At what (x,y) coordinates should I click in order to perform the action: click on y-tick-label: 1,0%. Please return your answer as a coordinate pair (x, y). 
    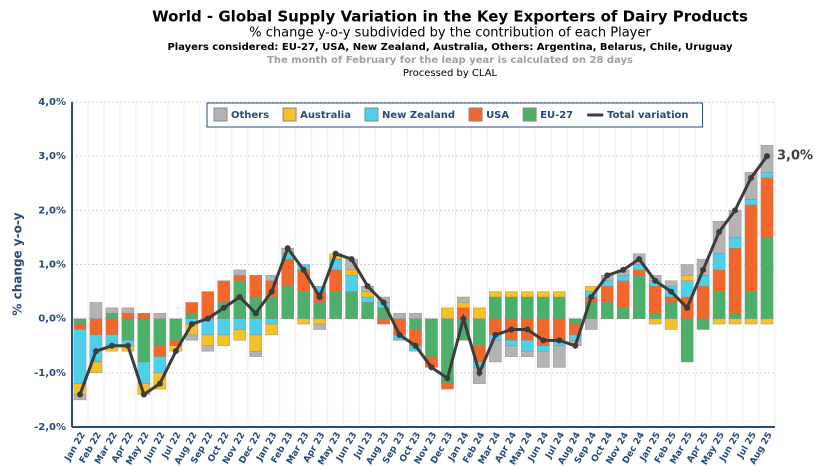
    Looking at the image, I should click on (52, 265).